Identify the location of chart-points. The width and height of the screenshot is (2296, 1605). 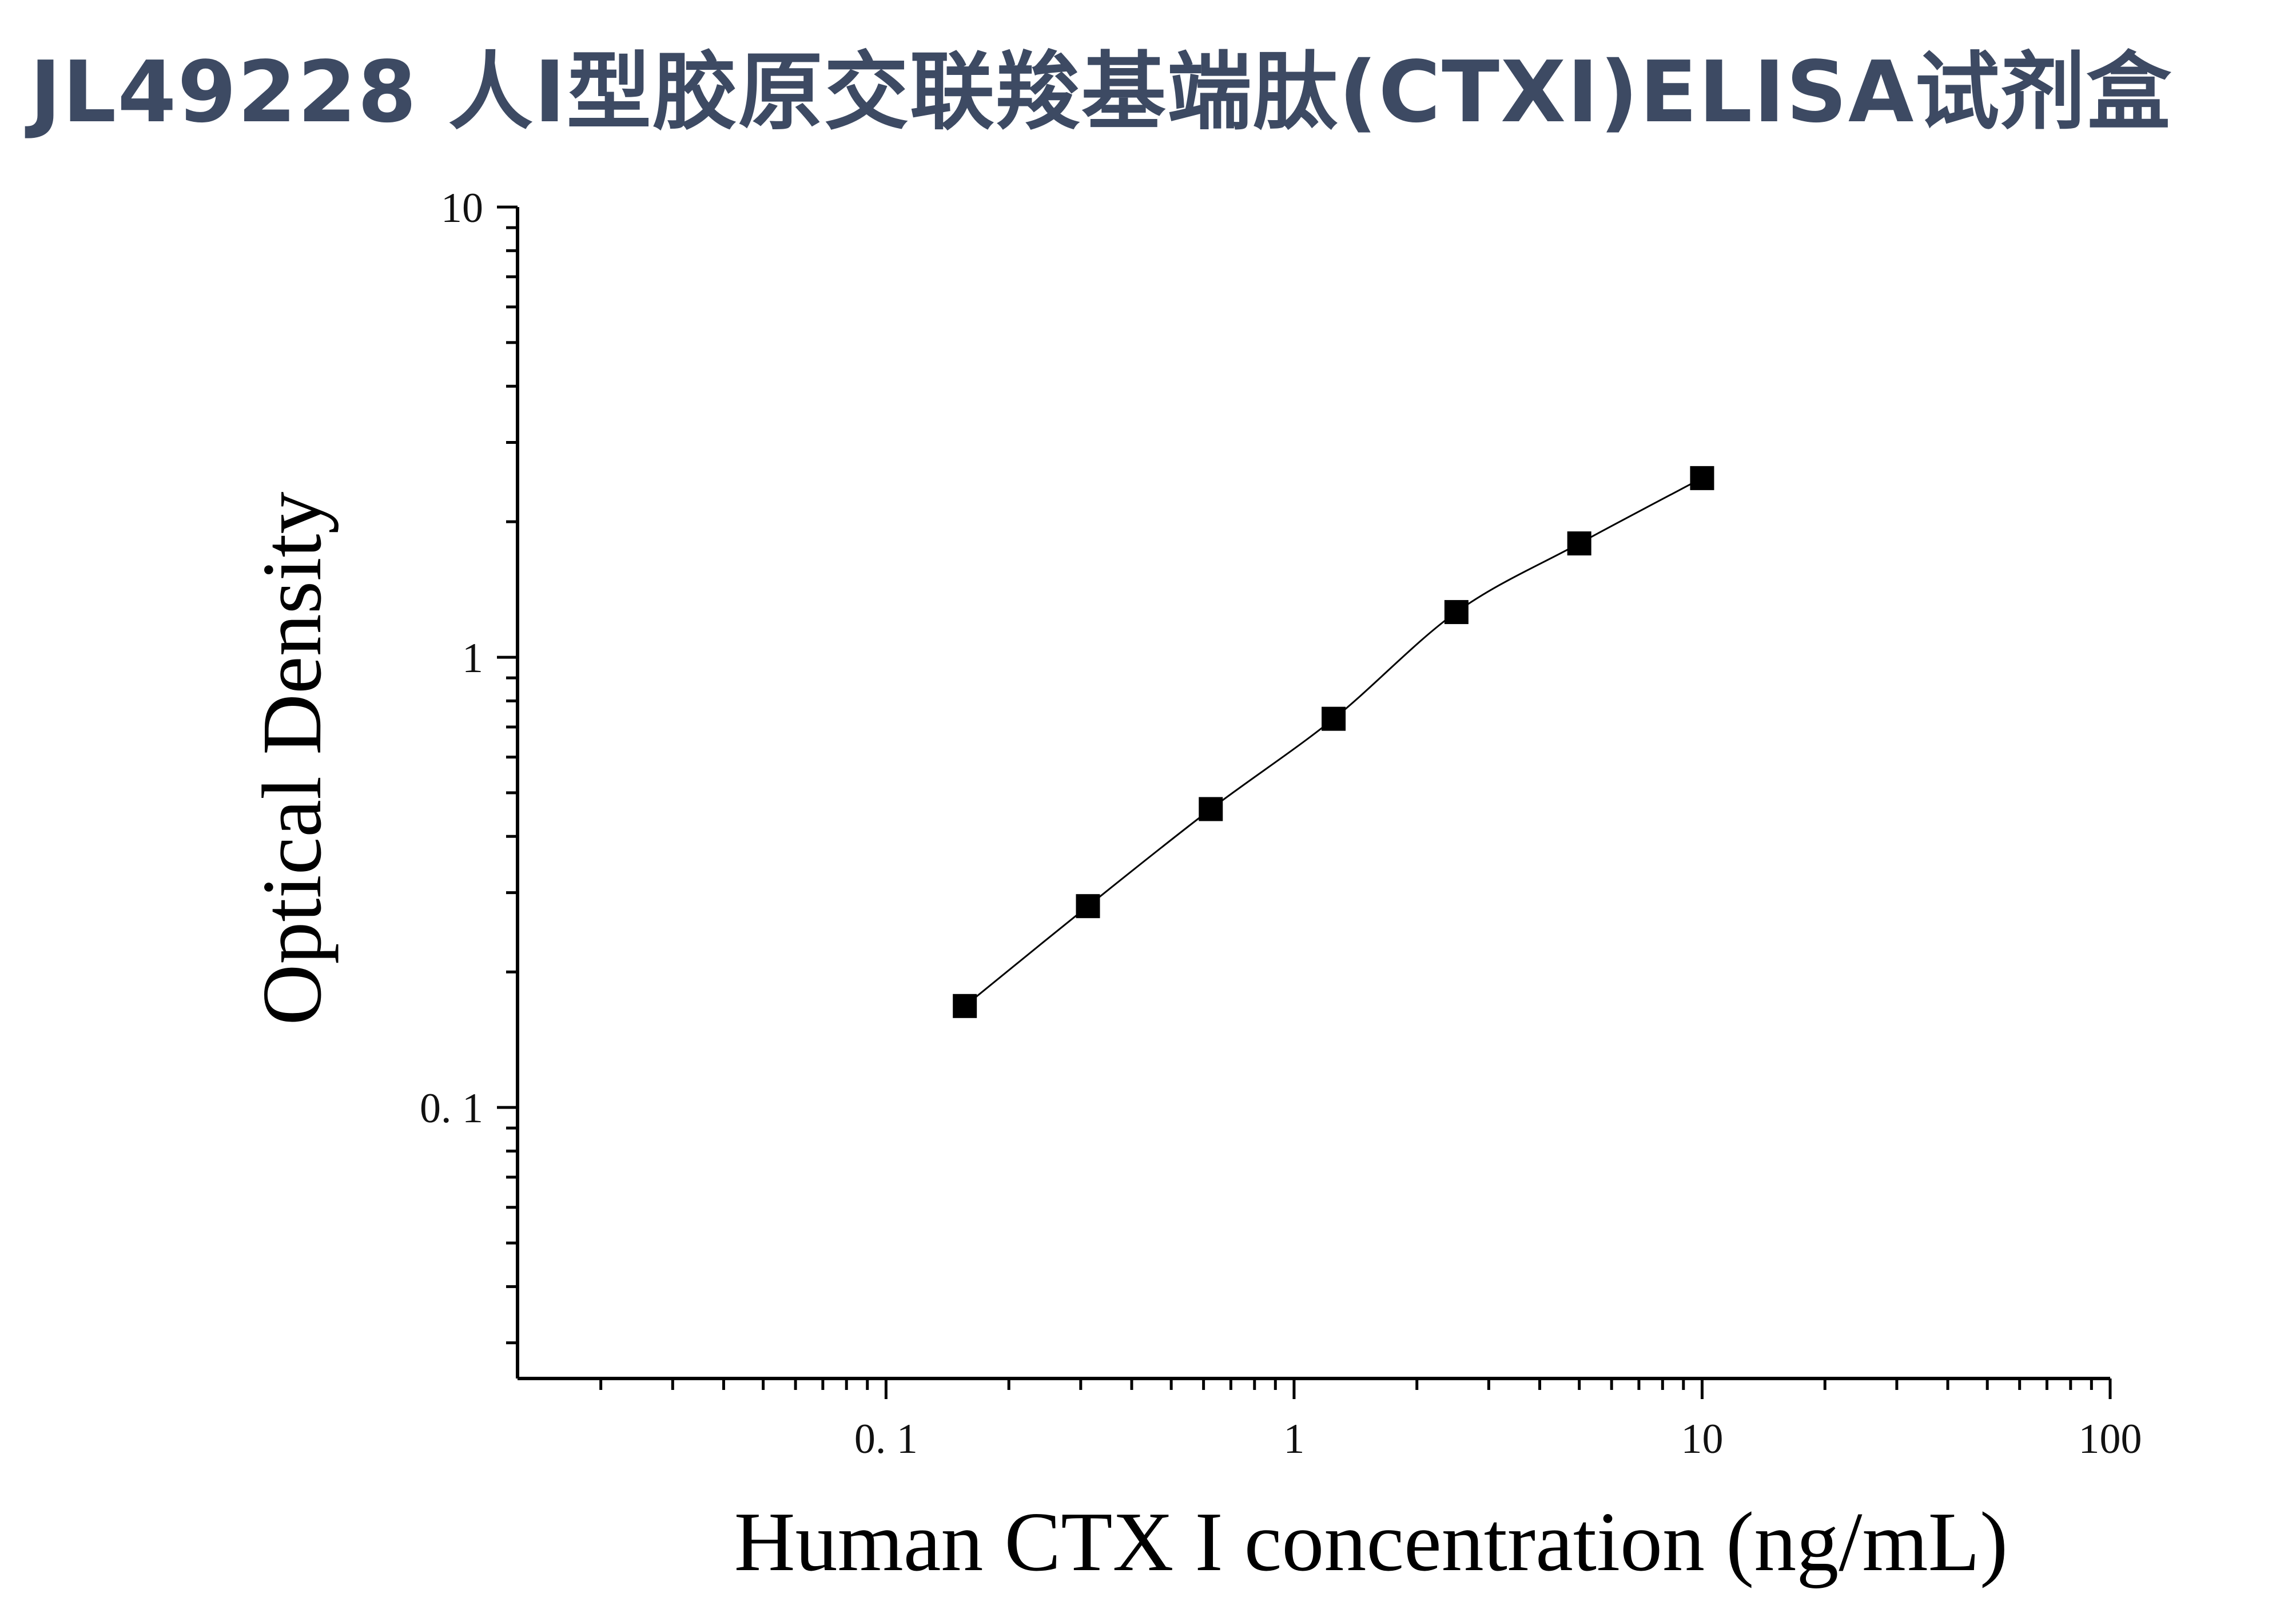
(1333, 742).